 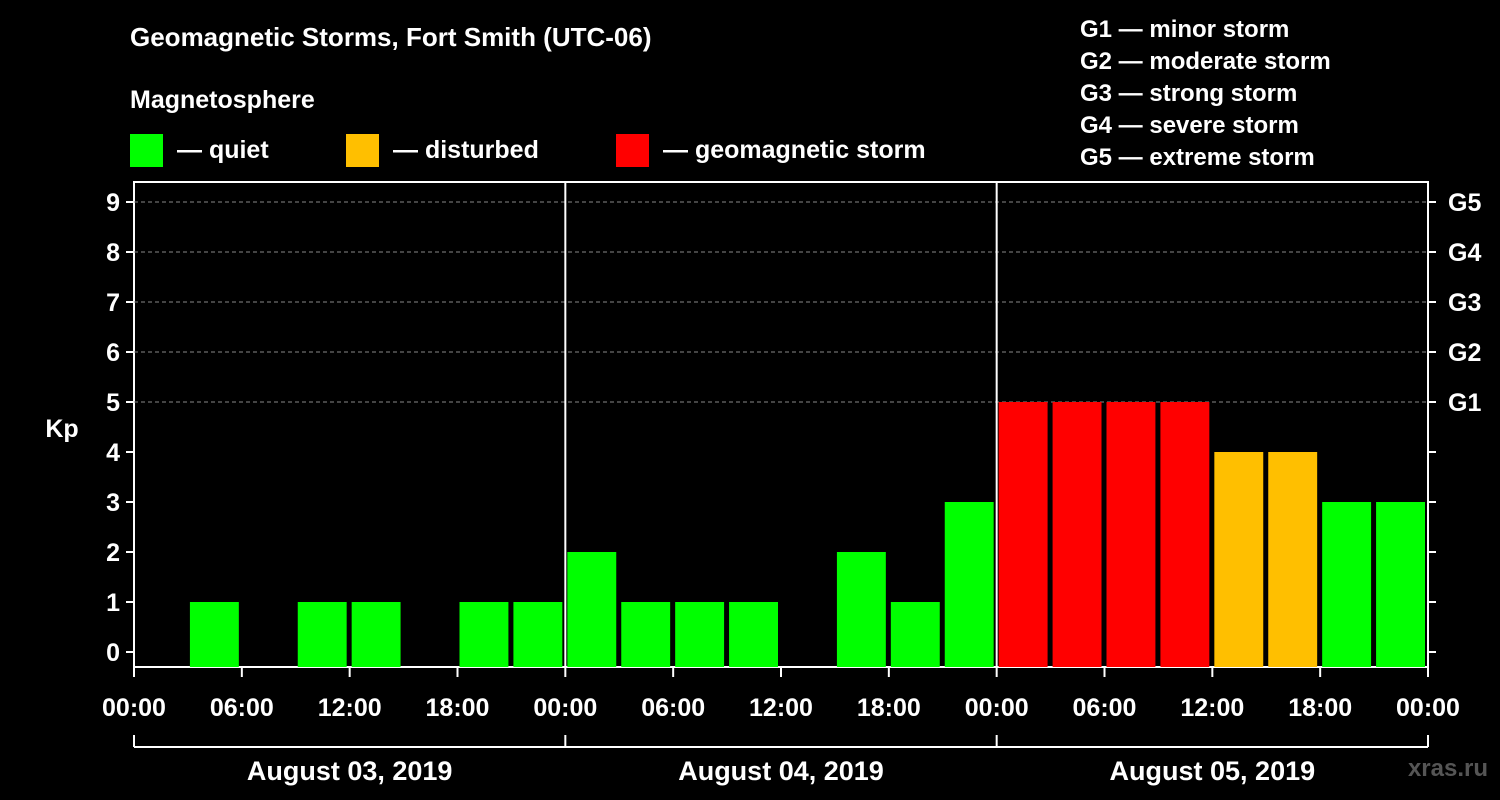 What do you see at coordinates (362, 150) in the screenshot?
I see `legend-swatch-disturbed` at bounding box center [362, 150].